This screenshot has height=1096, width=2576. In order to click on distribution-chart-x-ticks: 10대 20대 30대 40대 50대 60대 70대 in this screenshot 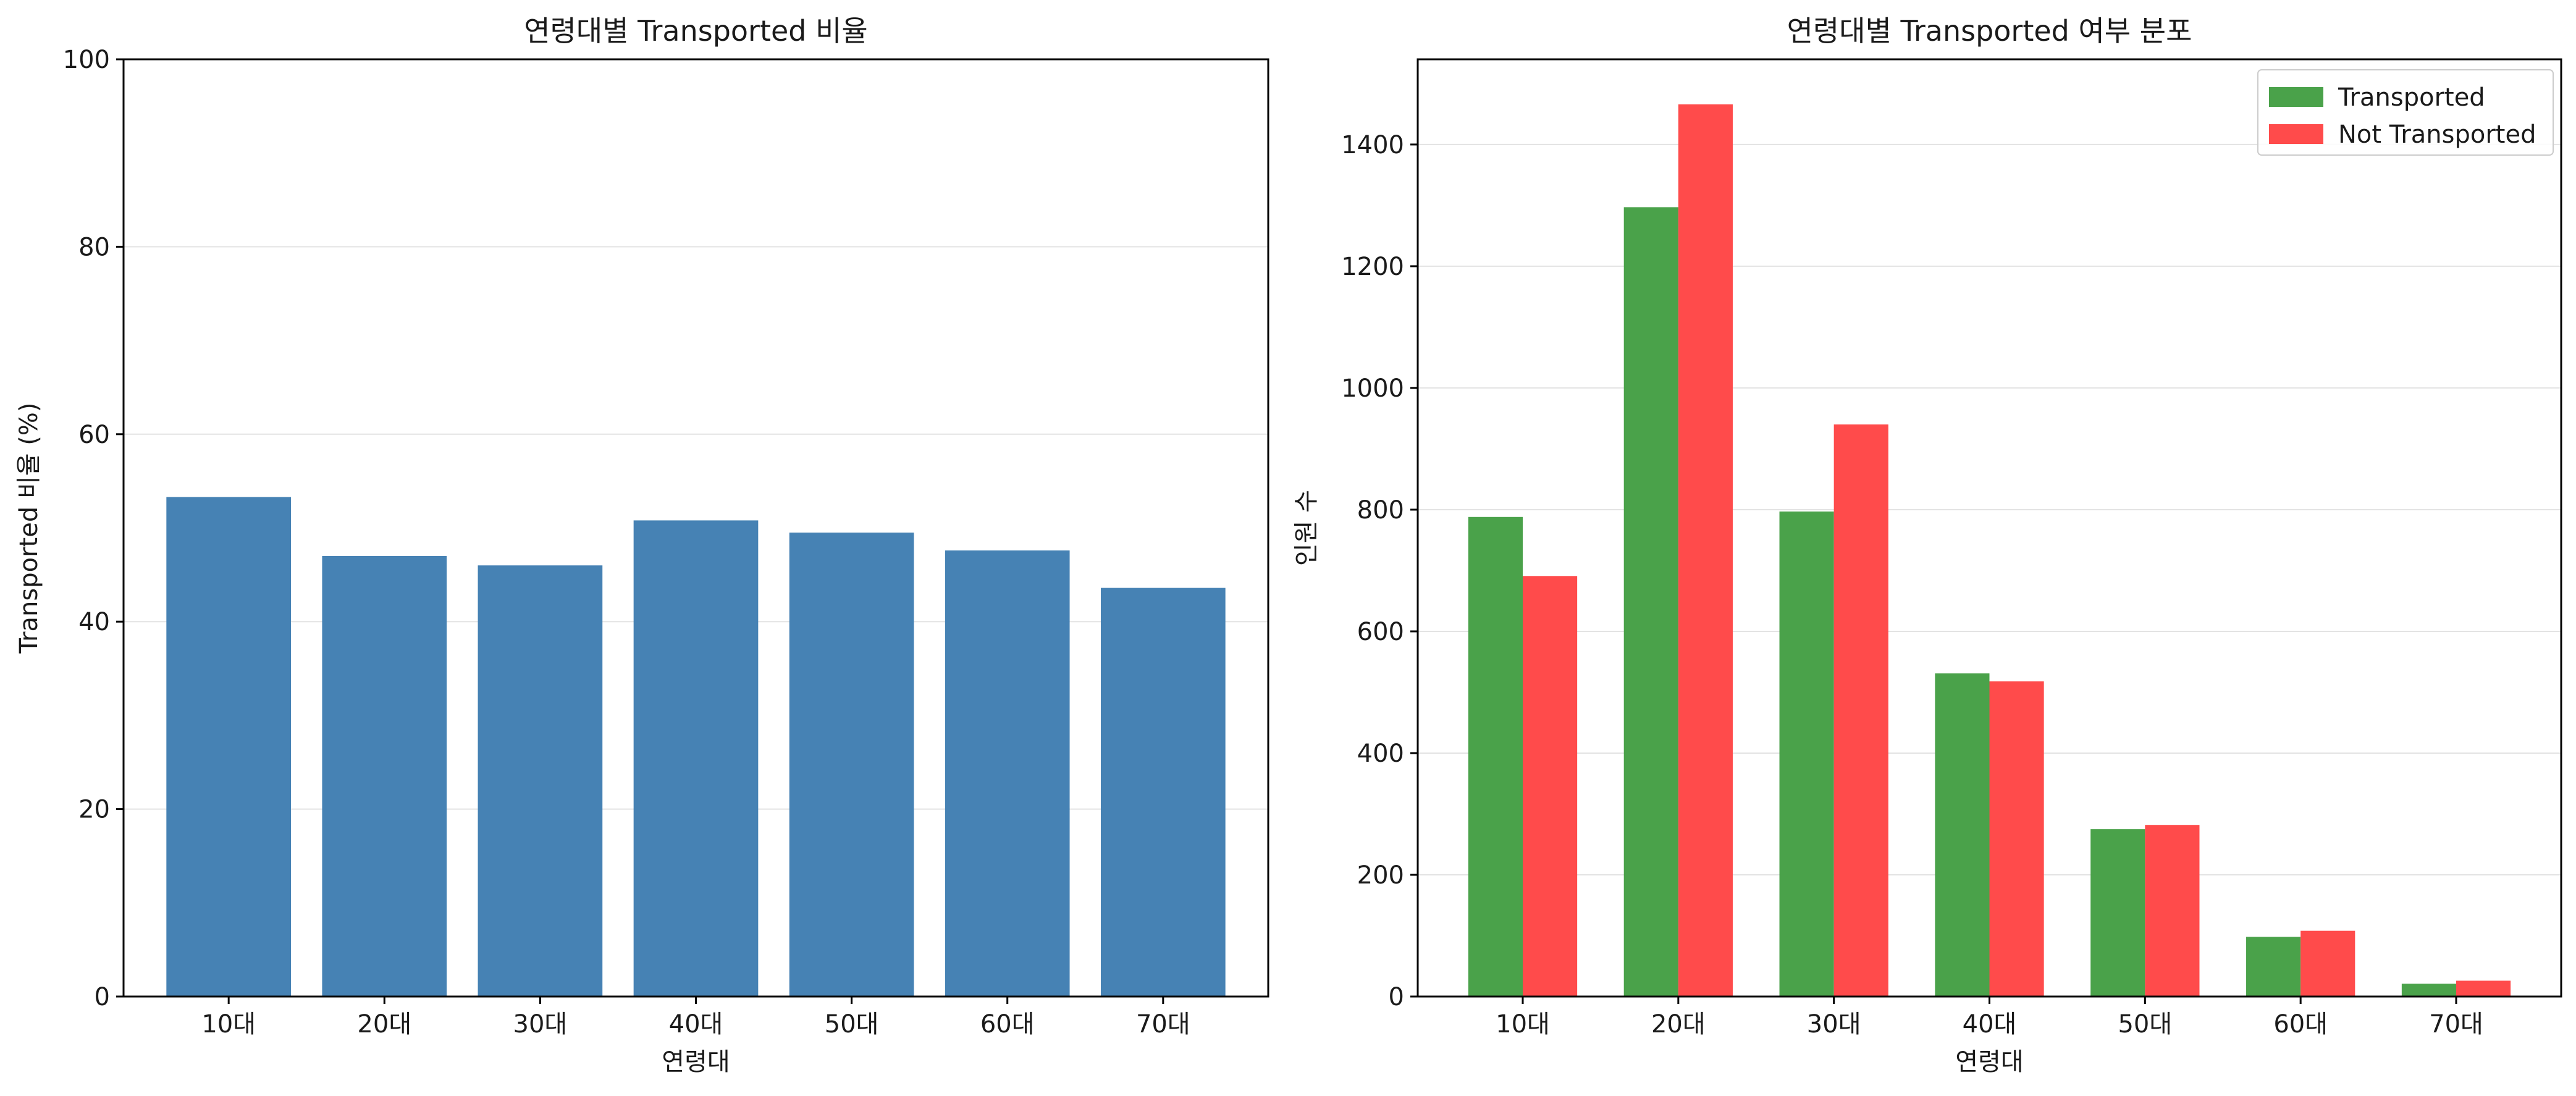, I will do `click(1989, 1018)`.